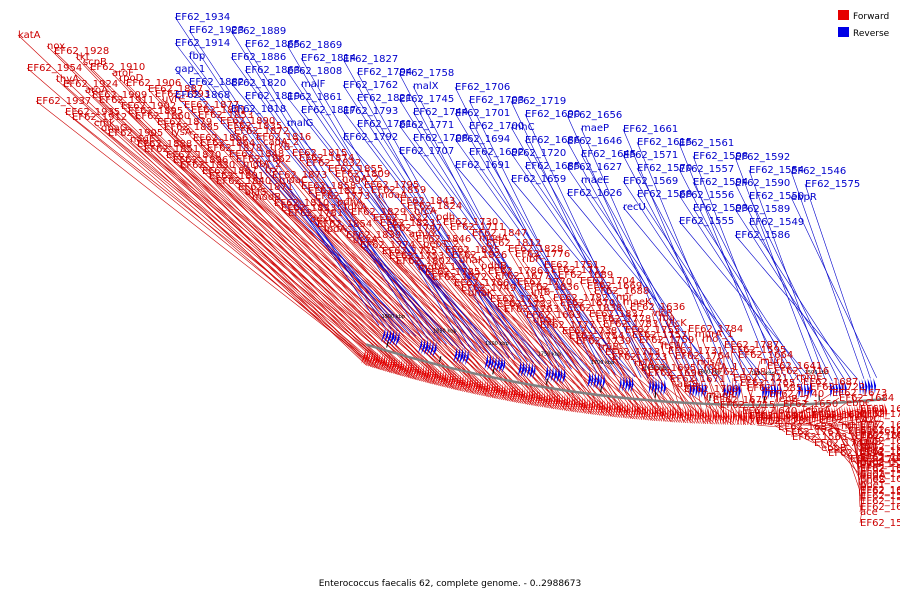  Describe the element at coordinates (812, 432) in the screenshot. I see `forward-gene-label: EF62_1767` at that location.